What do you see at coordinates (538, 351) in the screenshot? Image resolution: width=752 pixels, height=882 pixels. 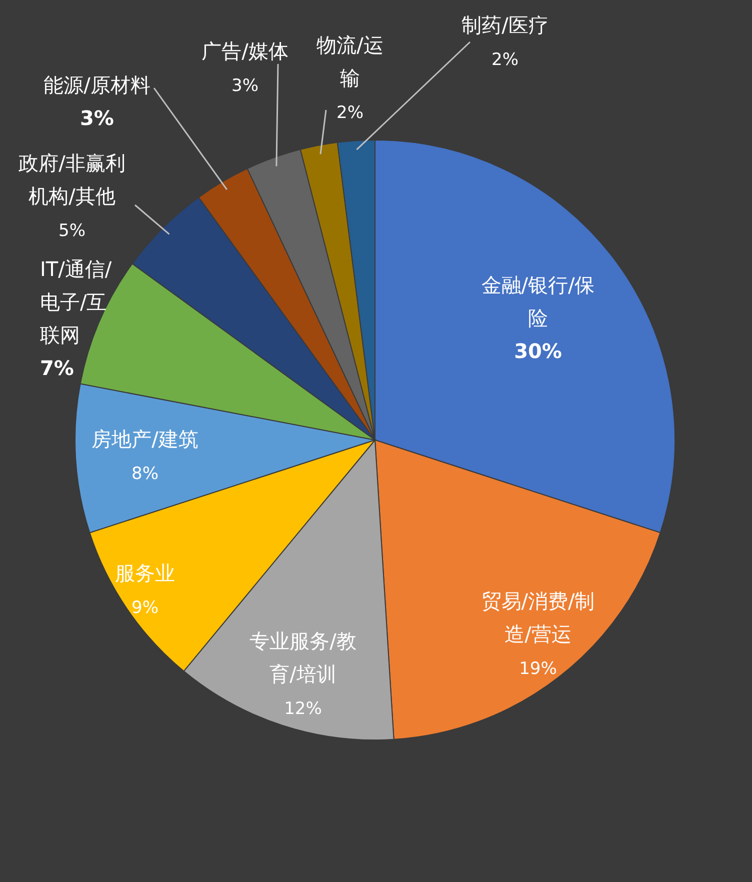 I see `data-label: 30%` at bounding box center [538, 351].